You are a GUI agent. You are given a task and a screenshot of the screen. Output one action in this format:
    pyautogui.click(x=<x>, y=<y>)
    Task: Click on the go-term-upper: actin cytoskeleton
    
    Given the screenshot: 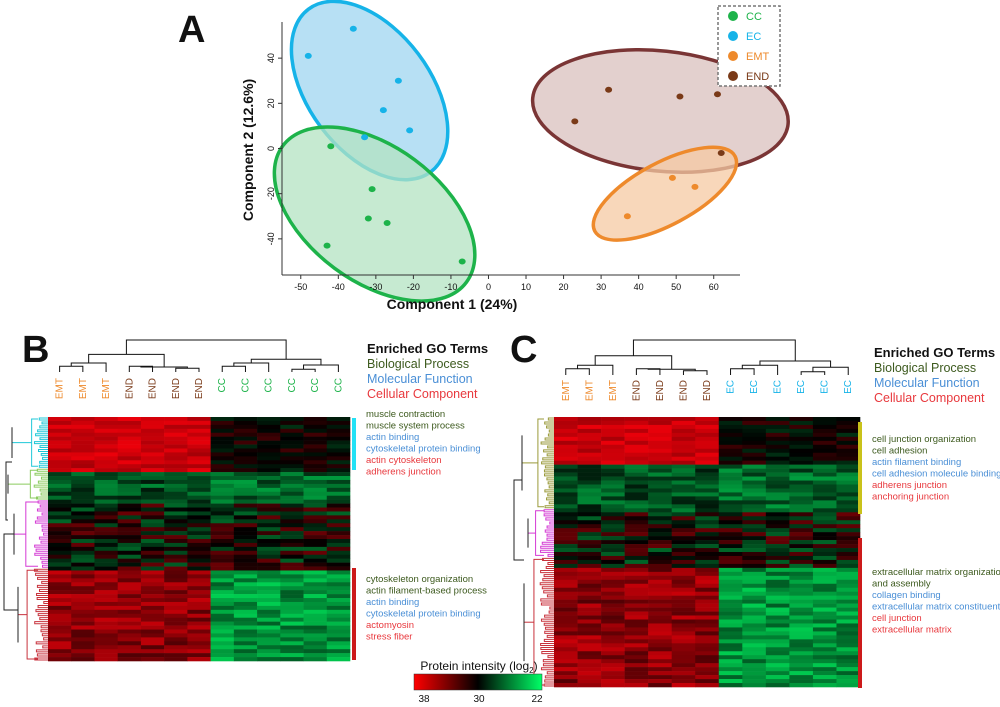 What is the action you would take?
    pyautogui.click(x=404, y=460)
    